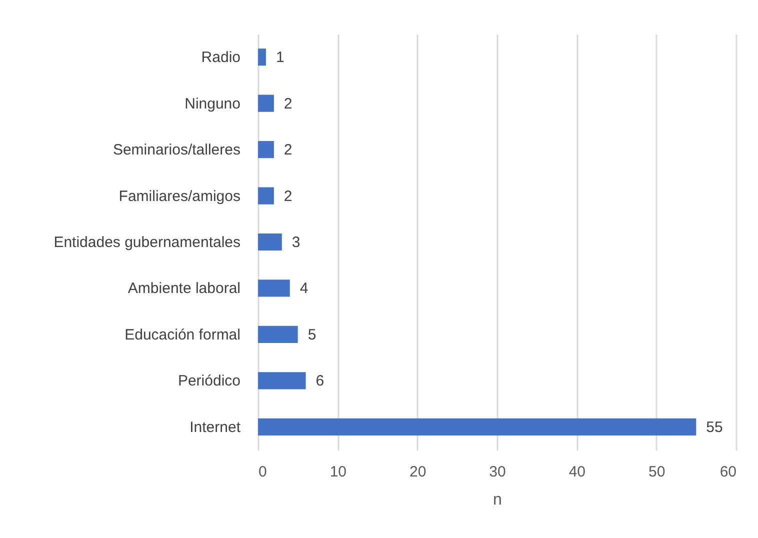  What do you see at coordinates (209, 381) in the screenshot?
I see `y-tick-label: Periódico` at bounding box center [209, 381].